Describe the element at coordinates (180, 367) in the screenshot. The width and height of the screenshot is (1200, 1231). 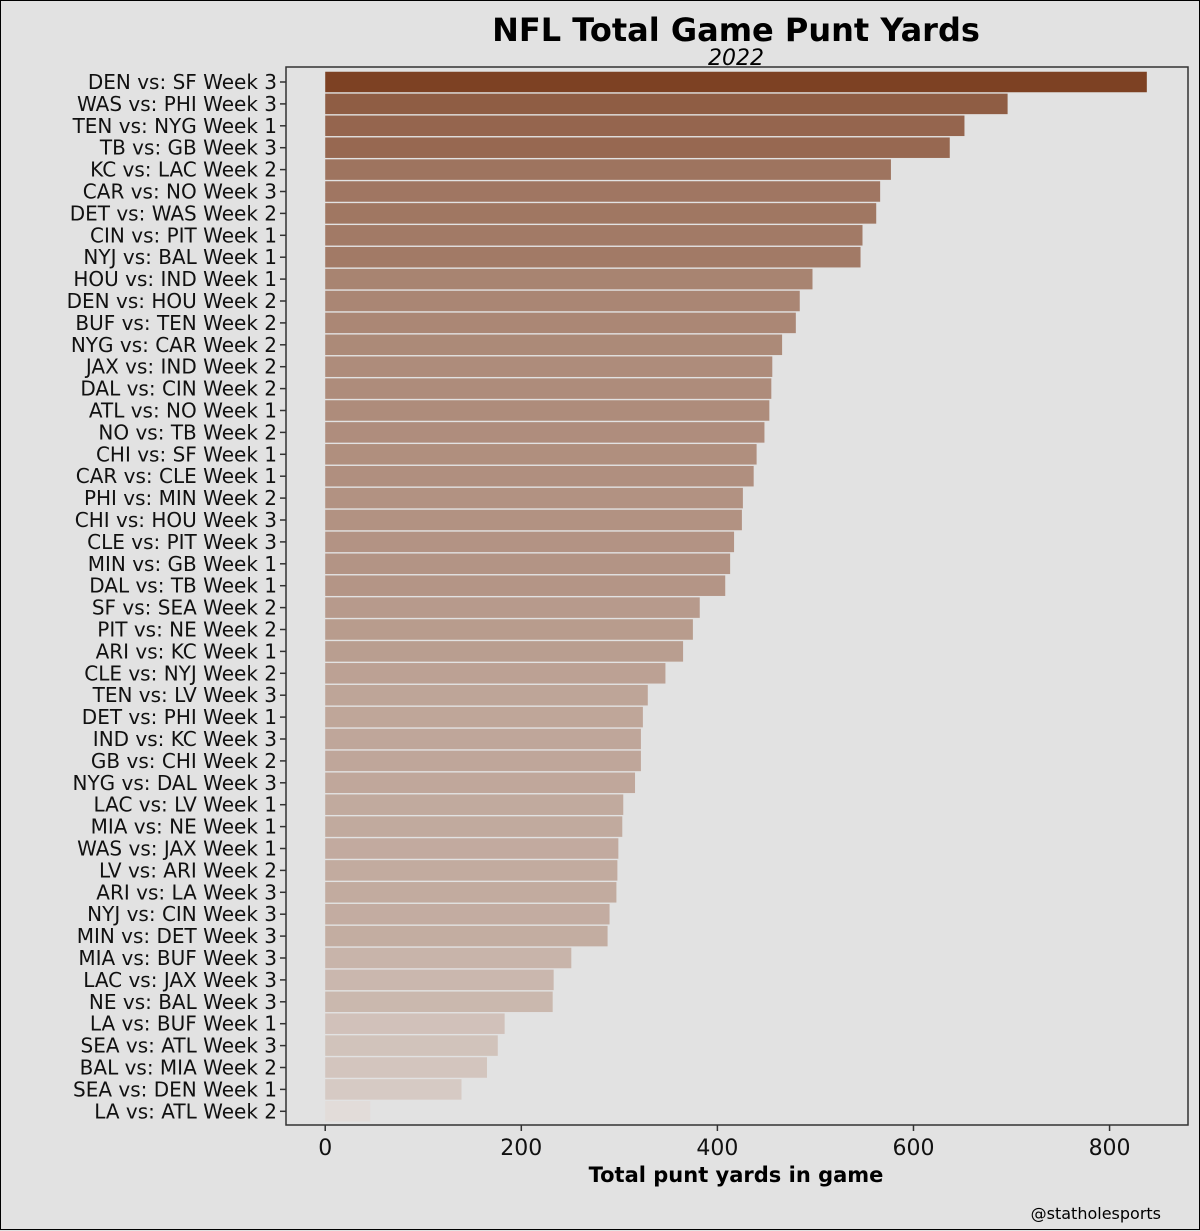
I see `y-tick-label: JAX vs: IND Week 2` at that location.